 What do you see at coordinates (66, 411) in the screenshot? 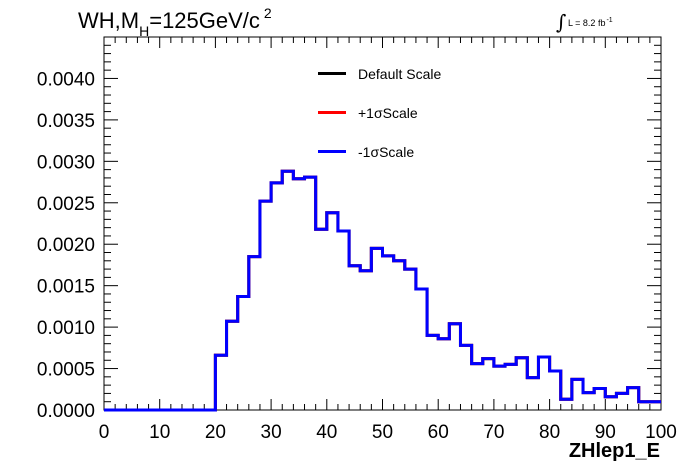
I see `y-tick-label: 0.0000` at bounding box center [66, 411].